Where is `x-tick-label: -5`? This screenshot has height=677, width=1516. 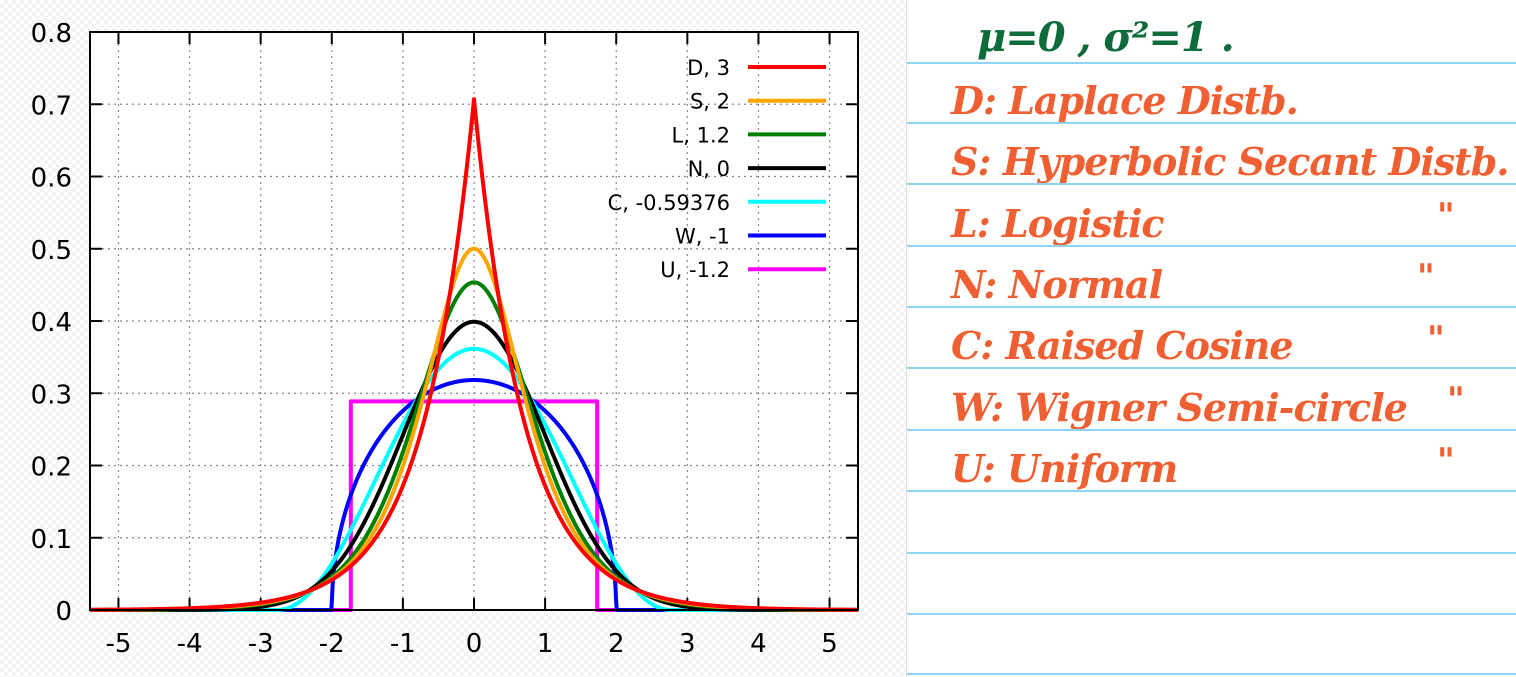
x-tick-label: -5 is located at coordinates (118, 644).